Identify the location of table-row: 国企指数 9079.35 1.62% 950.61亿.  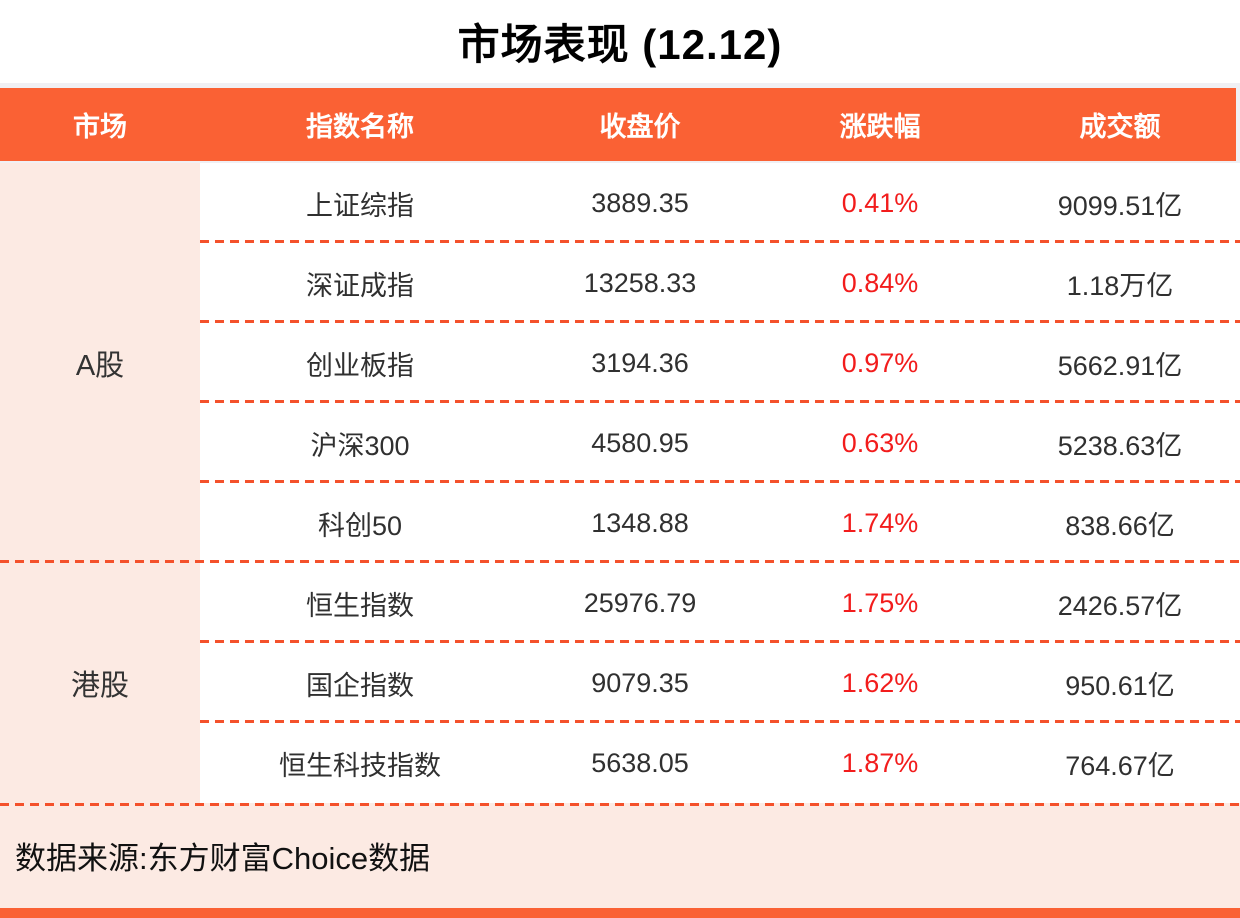
(720, 683).